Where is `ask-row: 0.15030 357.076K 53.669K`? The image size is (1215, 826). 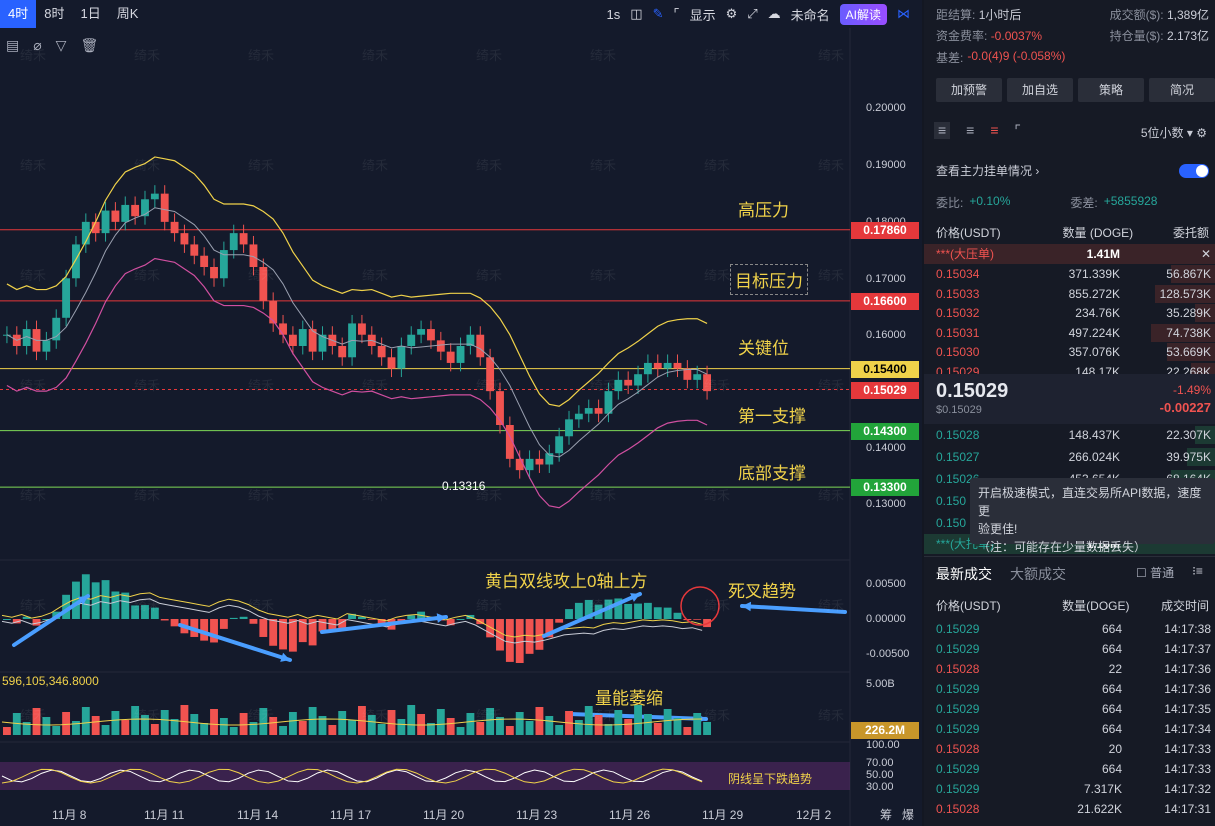
ask-row: 0.15030 357.076K 53.669K is located at coordinates (1069, 352).